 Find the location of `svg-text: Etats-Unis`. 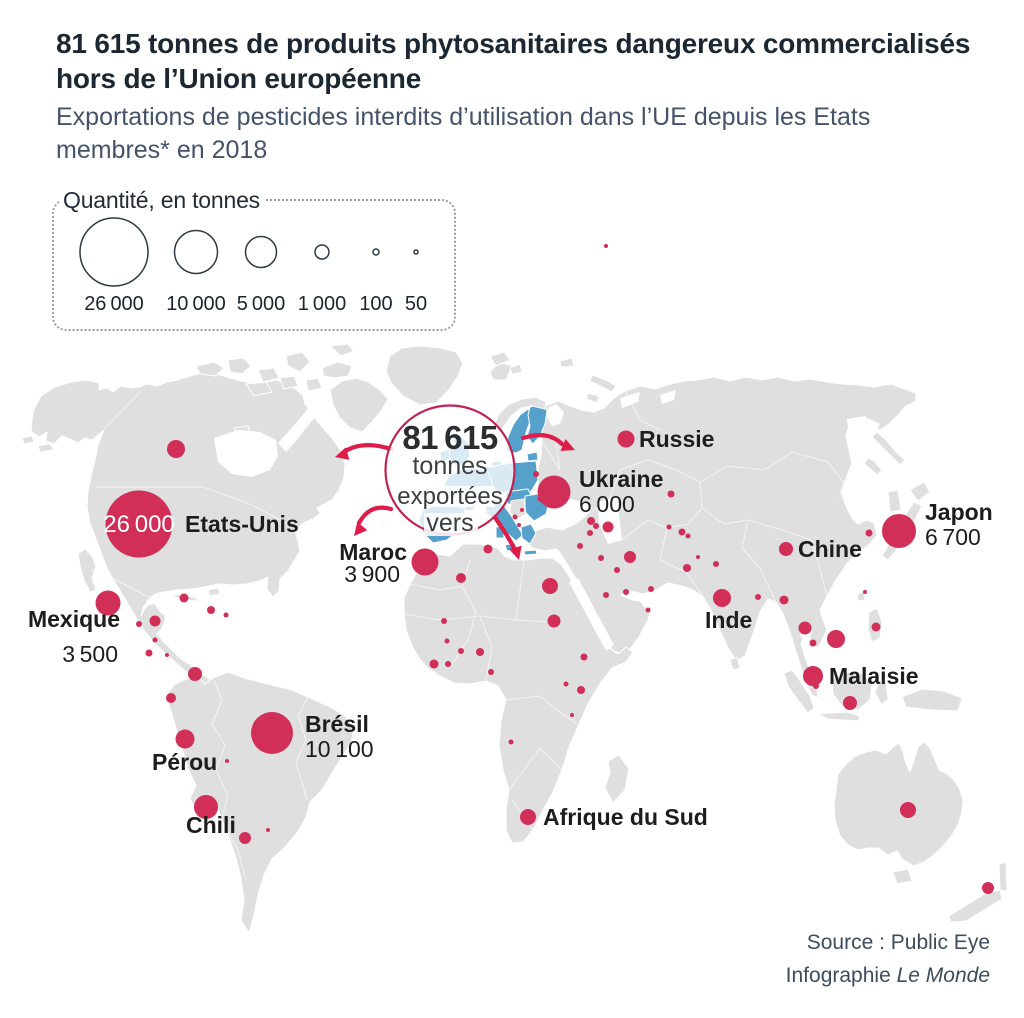

svg-text: Etats-Unis is located at coordinates (242, 524).